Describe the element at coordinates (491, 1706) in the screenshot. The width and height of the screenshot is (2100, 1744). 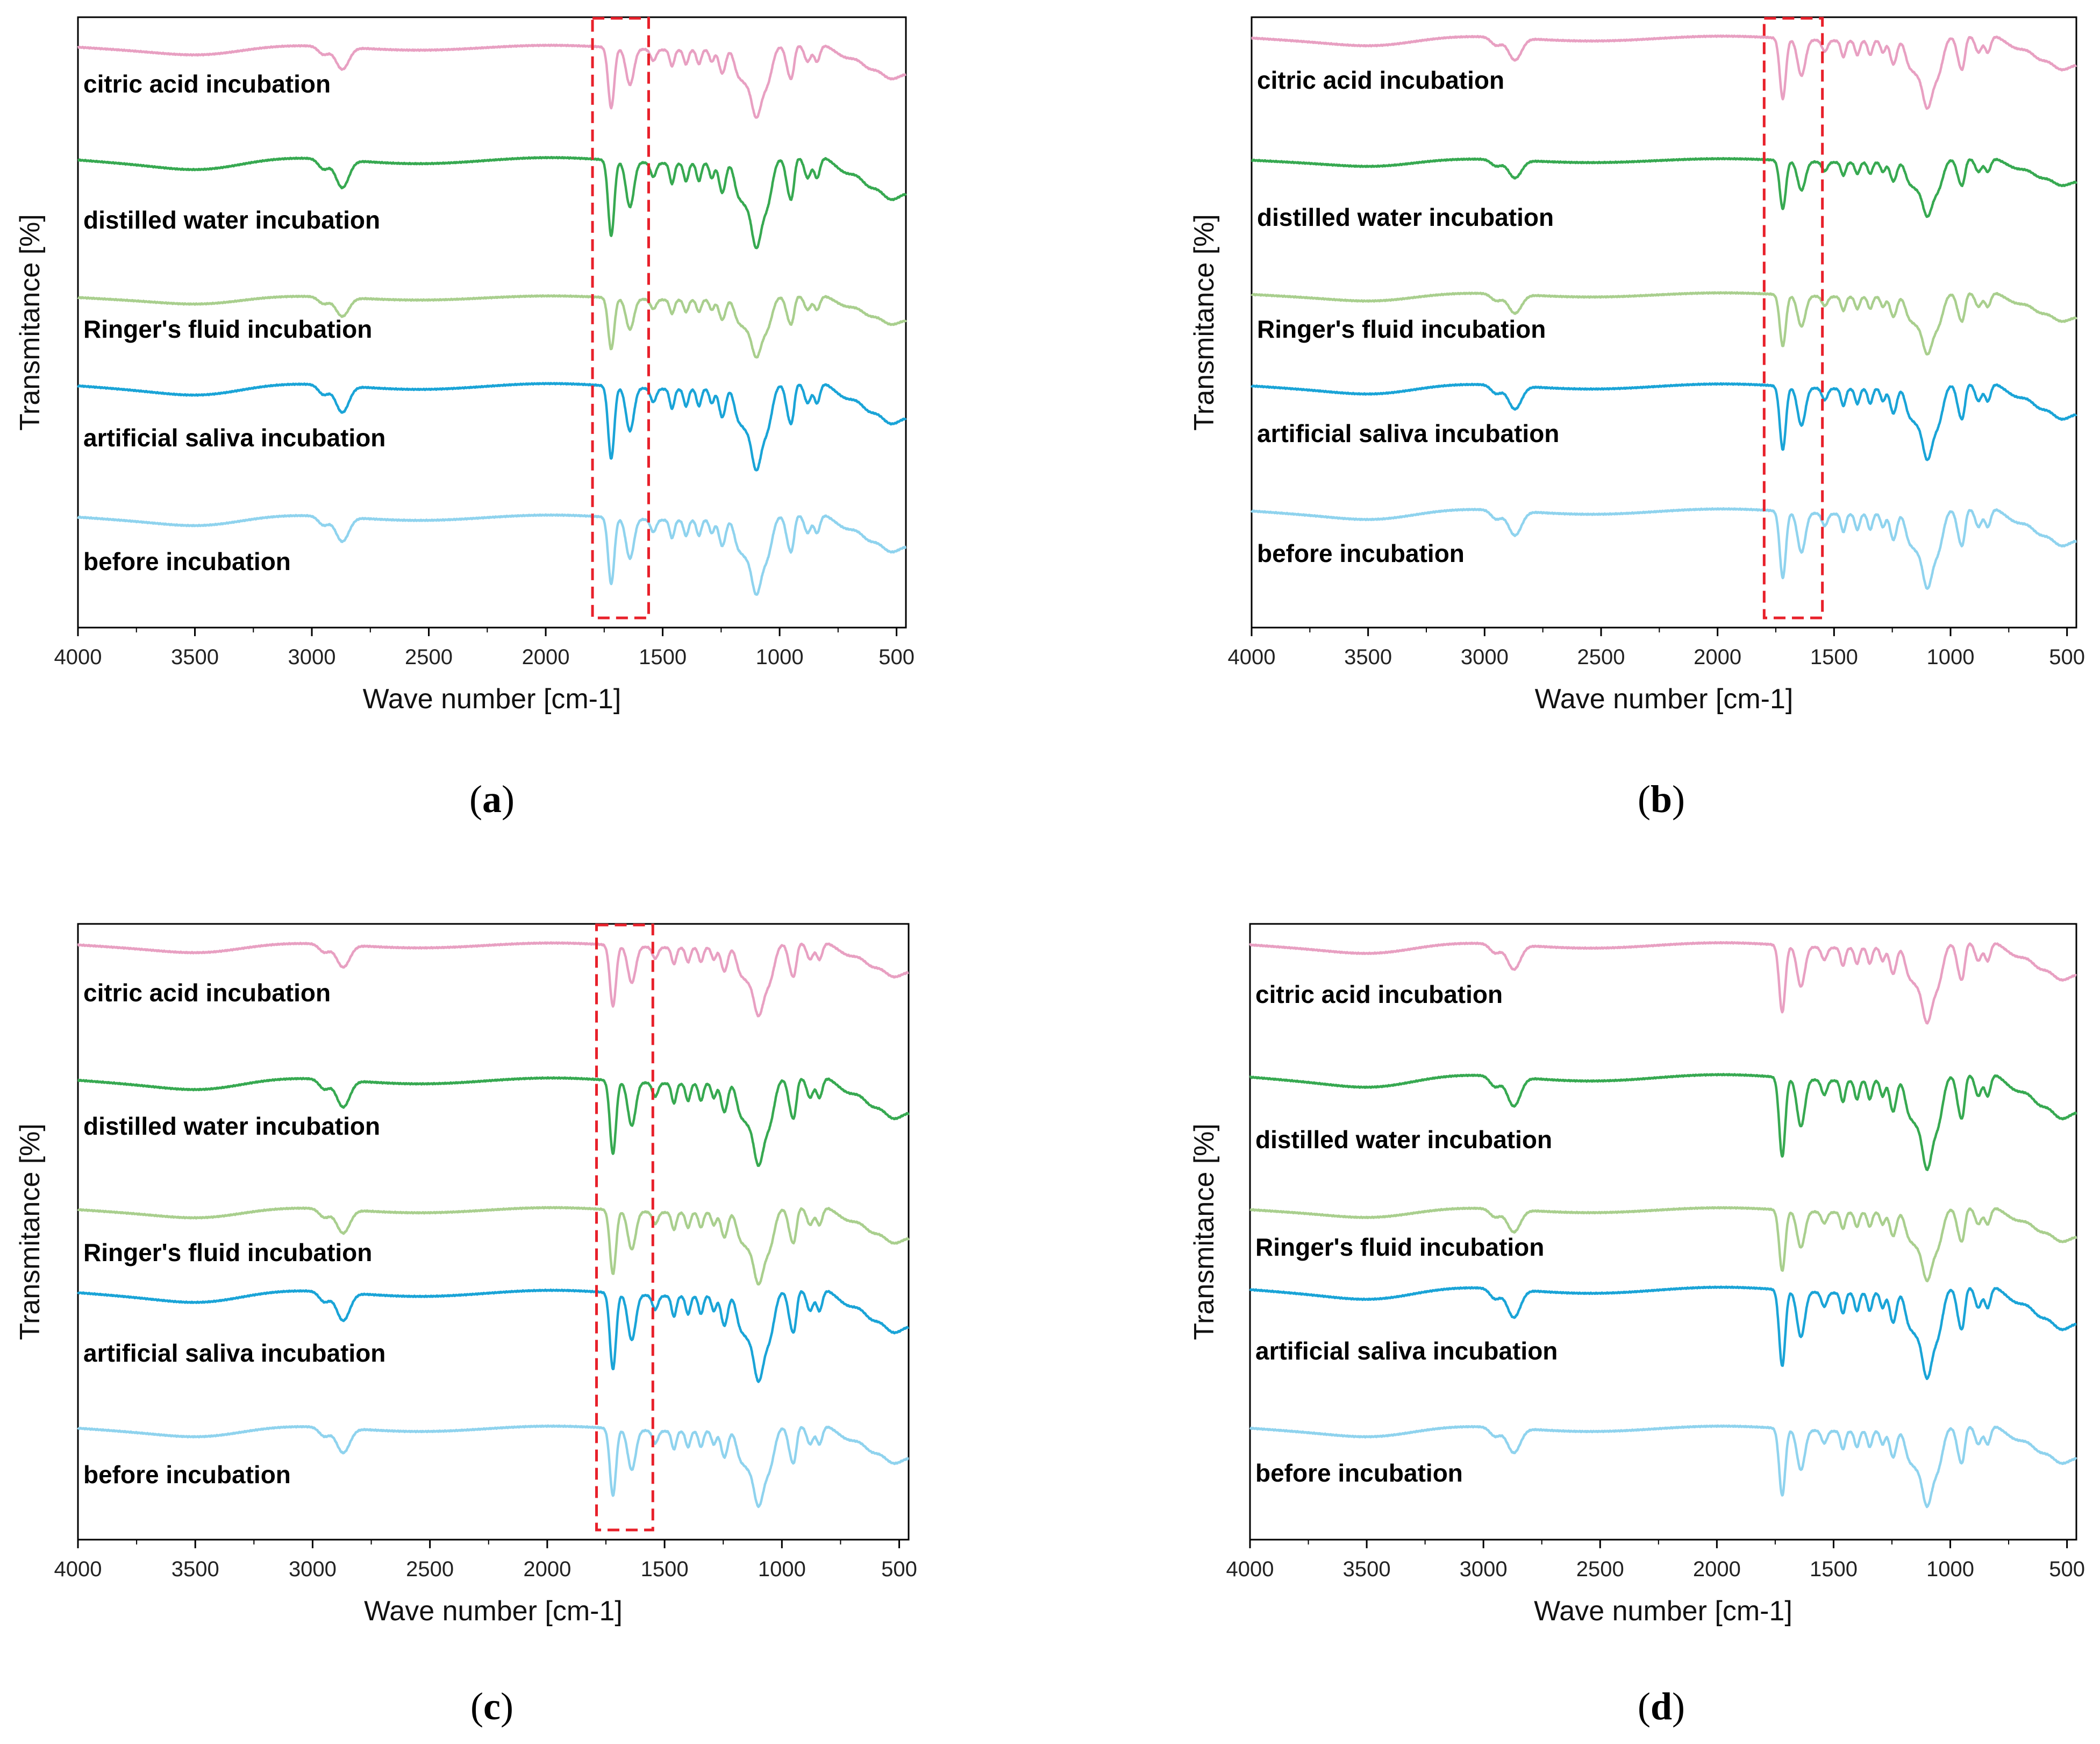
I see `panel-caption: (c)` at that location.